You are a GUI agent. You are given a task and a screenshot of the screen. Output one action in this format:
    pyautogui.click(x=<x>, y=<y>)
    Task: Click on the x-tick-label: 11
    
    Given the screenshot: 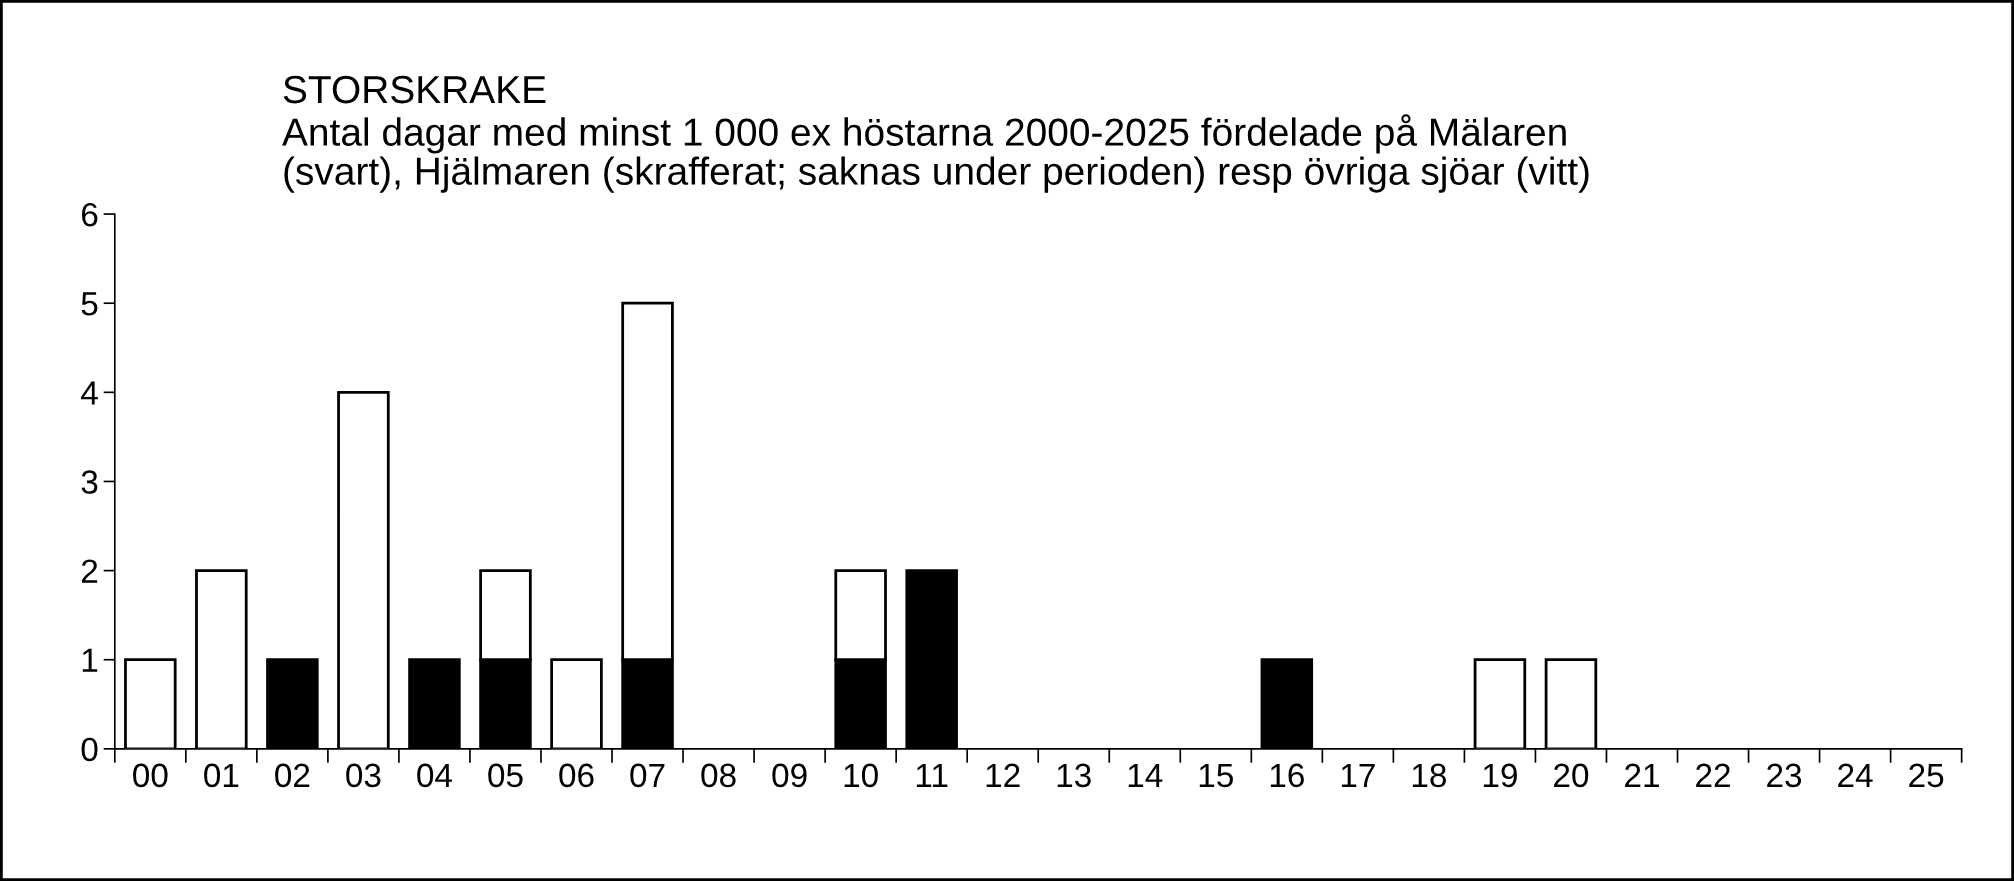 What is the action you would take?
    pyautogui.click(x=932, y=775)
    